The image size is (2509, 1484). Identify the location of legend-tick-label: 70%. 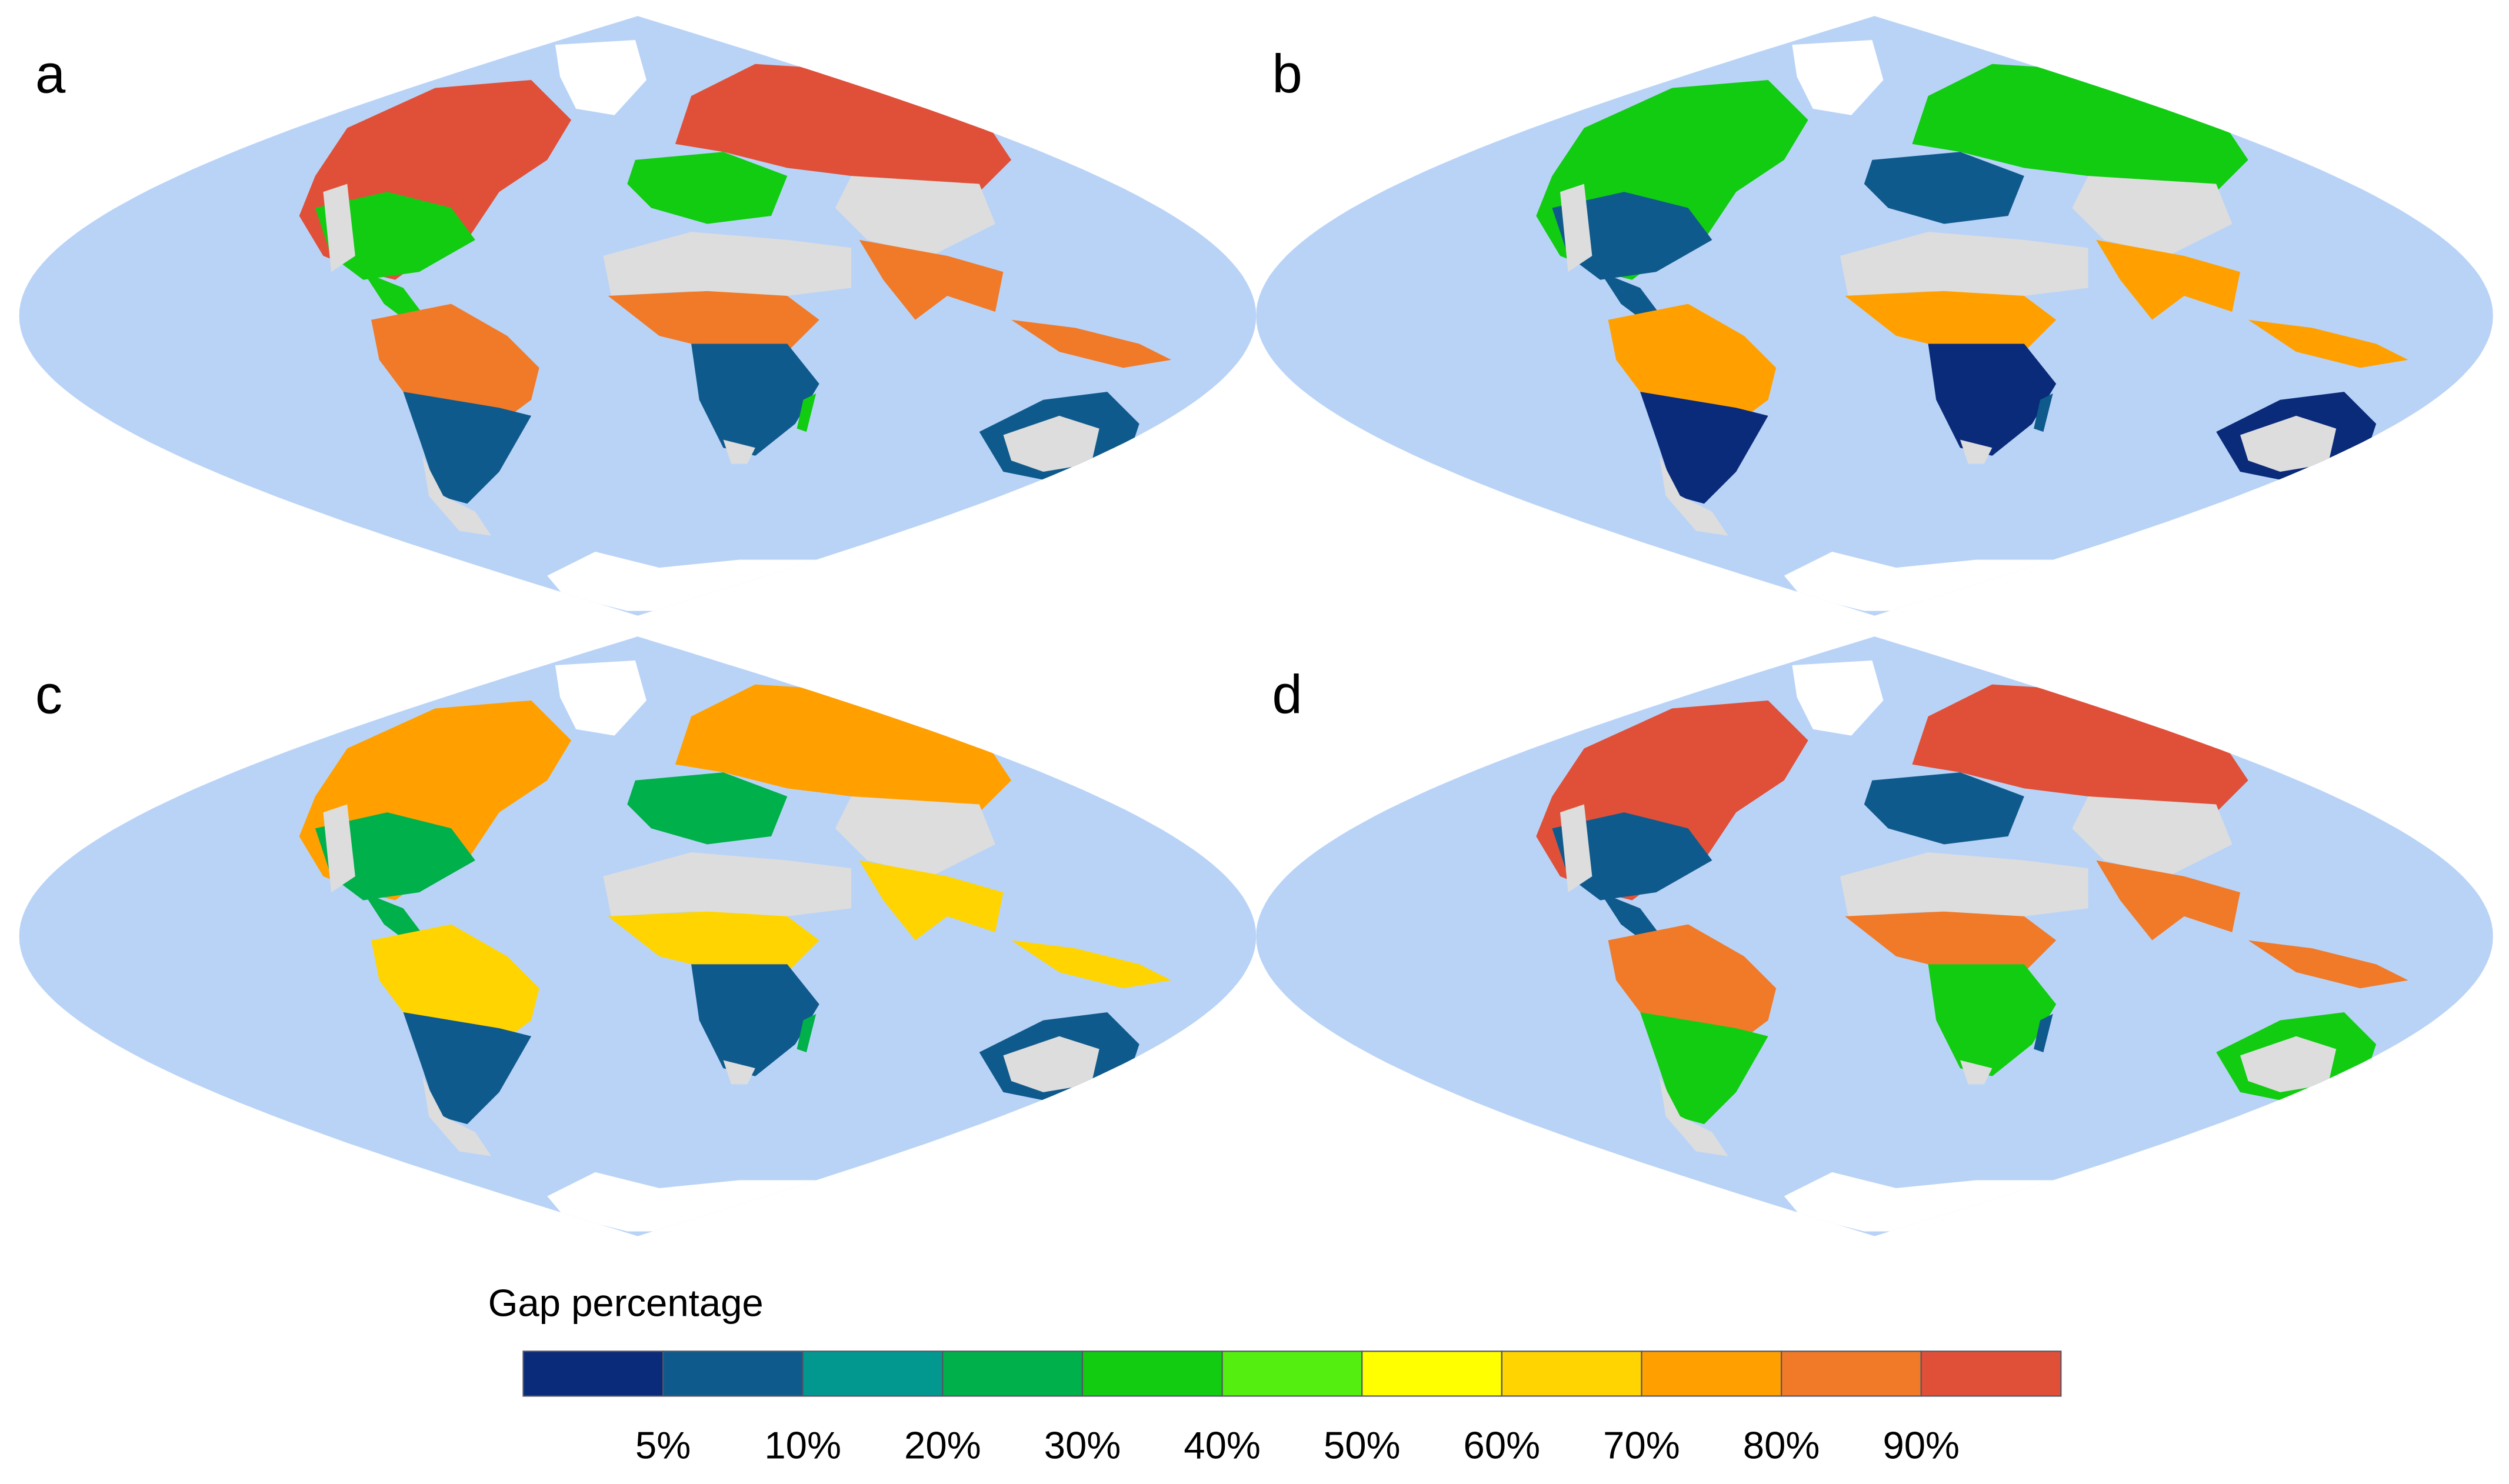
(1641, 1446).